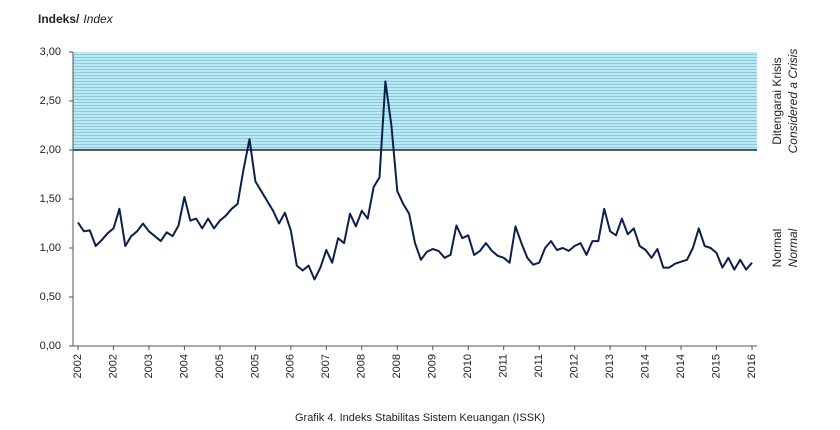 This screenshot has width=840, height=430. Describe the element at coordinates (149, 366) in the screenshot. I see `x-tick-label: 2003` at that location.